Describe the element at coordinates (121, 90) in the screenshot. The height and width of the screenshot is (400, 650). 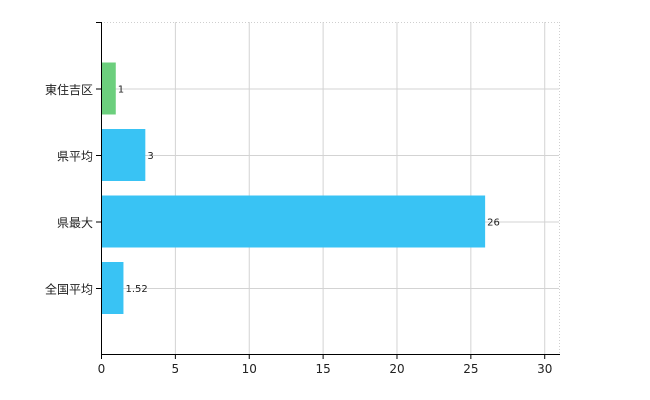
I see `data-label: 1` at that location.